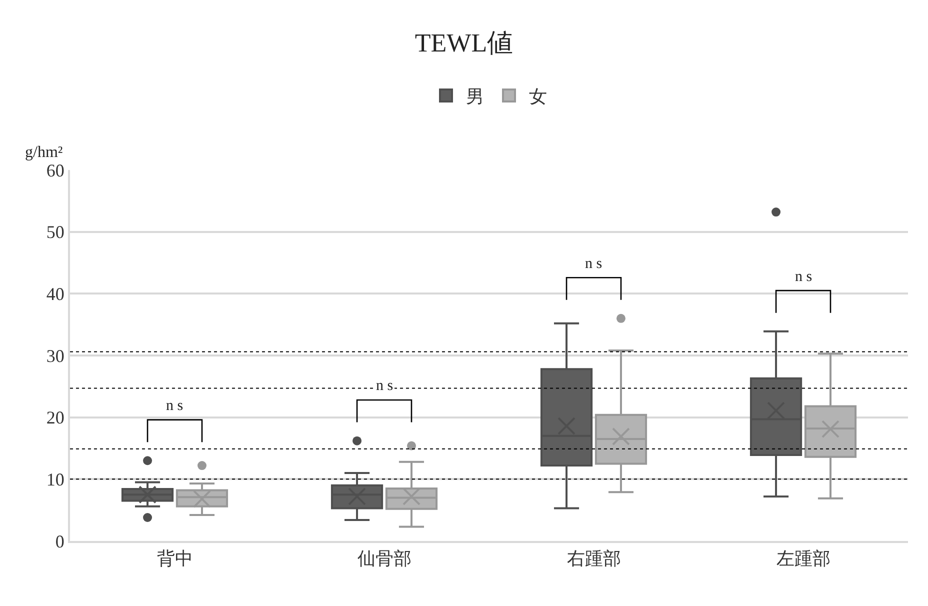 The height and width of the screenshot is (606, 928). Describe the element at coordinates (59, 541) in the screenshot. I see `y-tick-label: 0` at that location.